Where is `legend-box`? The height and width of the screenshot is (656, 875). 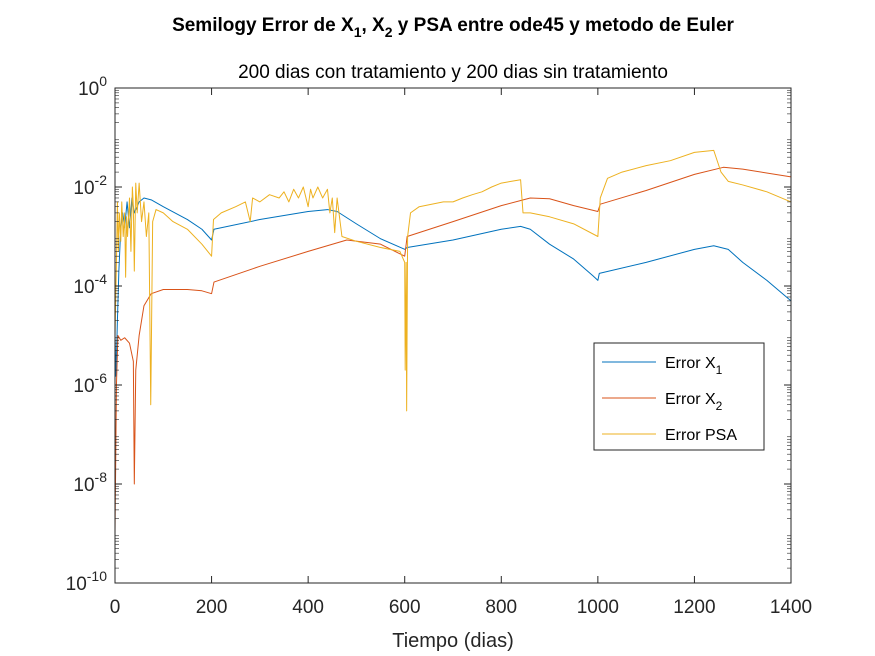
legend-box is located at coordinates (679, 396).